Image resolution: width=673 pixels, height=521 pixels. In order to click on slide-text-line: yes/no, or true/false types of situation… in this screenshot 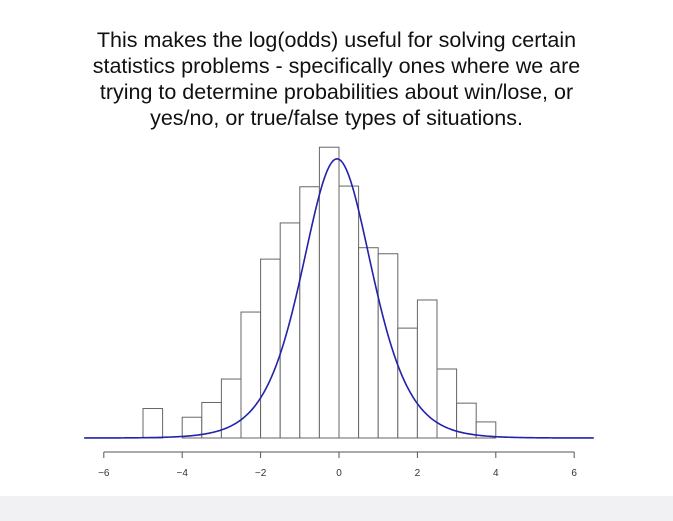, I will do `click(336, 118)`.